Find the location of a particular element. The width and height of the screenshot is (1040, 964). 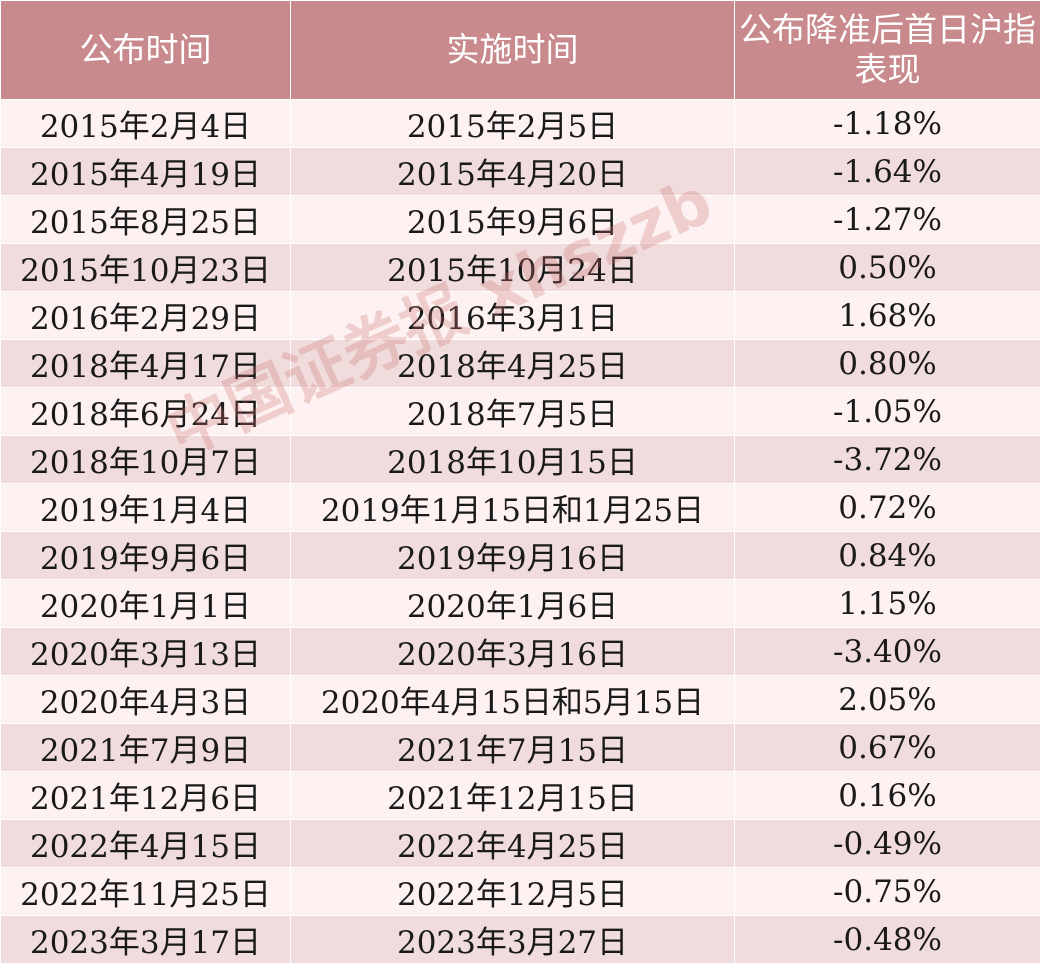

table-row: 2021年7月9日 2021年7月15日 0.67% is located at coordinates (520, 747).